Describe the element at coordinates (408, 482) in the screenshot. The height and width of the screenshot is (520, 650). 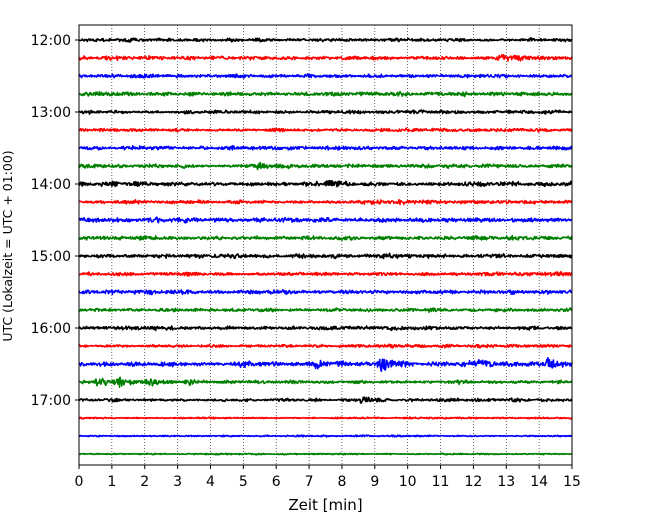
I see `x-tick-label: 10` at that location.